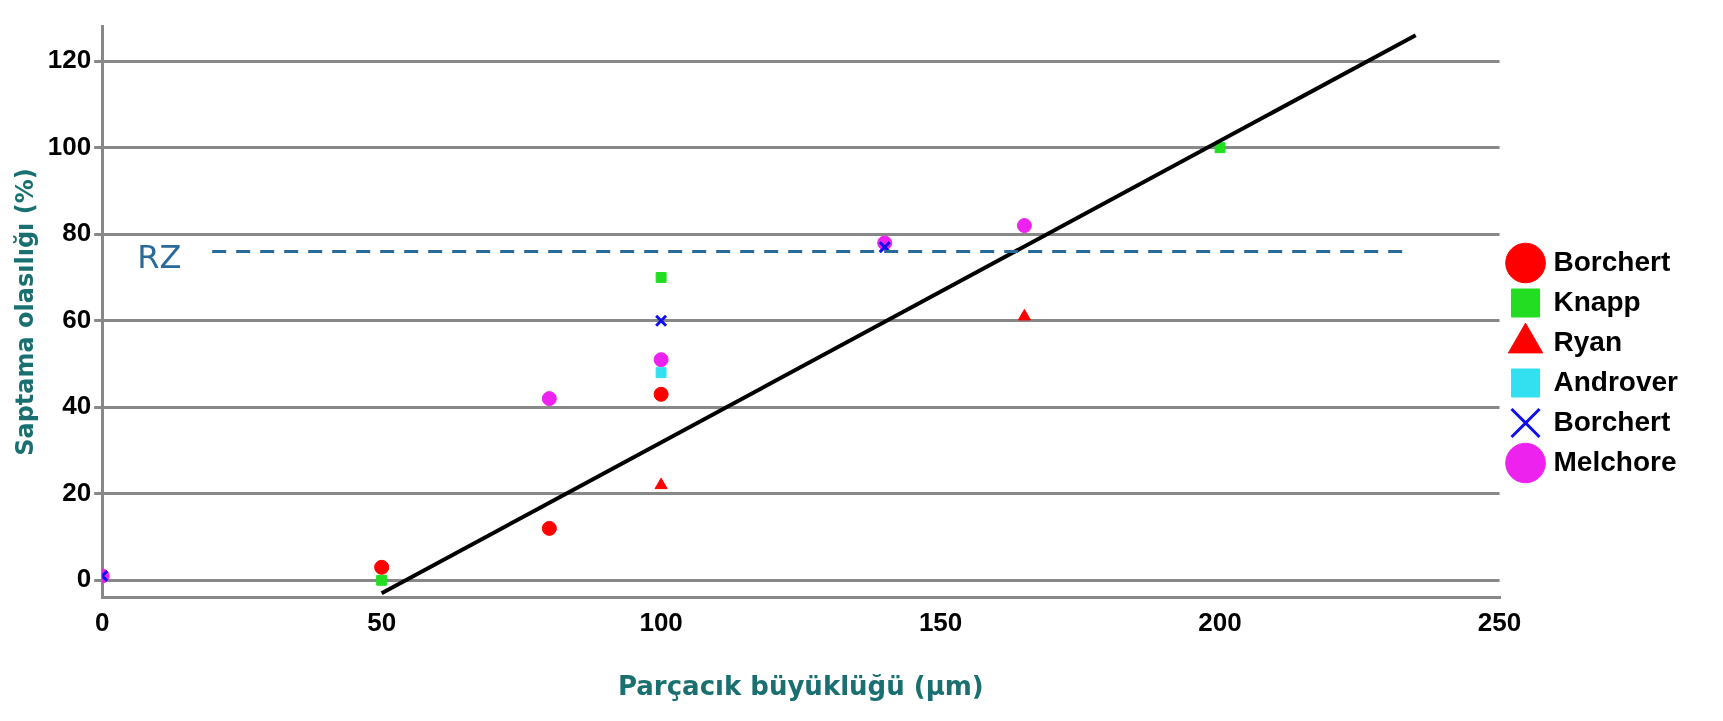 Image resolution: width=1723 pixels, height=721 pixels. What do you see at coordinates (382, 622) in the screenshot?
I see `x-tick-label: 50` at bounding box center [382, 622].